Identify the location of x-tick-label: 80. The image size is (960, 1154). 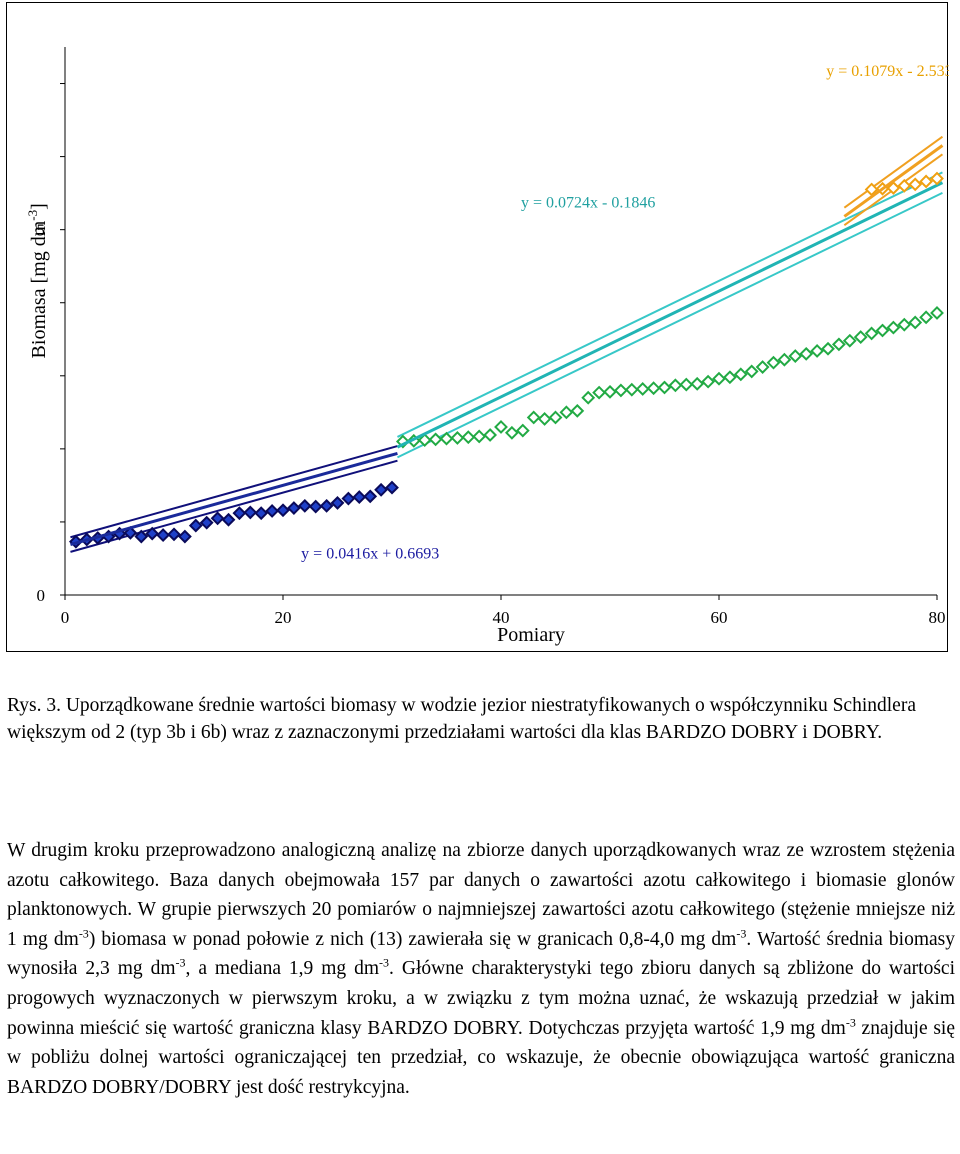
(937, 617).